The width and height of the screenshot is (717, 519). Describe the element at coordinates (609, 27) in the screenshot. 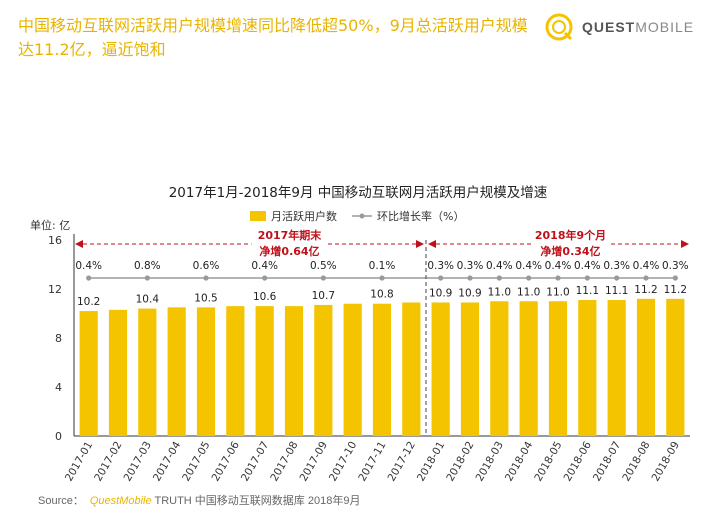

I see `logo-quest-text: QUEST` at that location.